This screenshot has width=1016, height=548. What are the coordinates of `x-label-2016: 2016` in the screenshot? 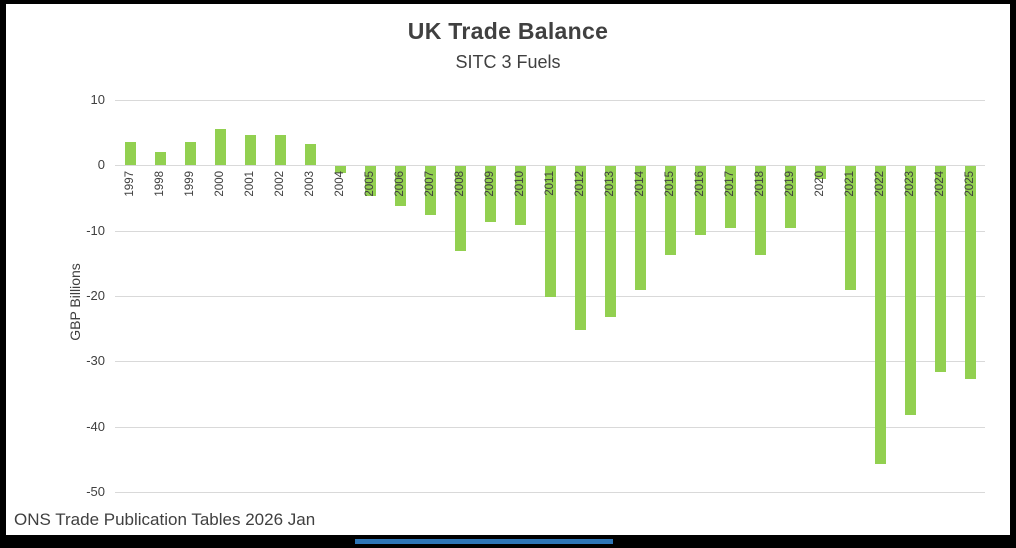 It's located at (700, 184).